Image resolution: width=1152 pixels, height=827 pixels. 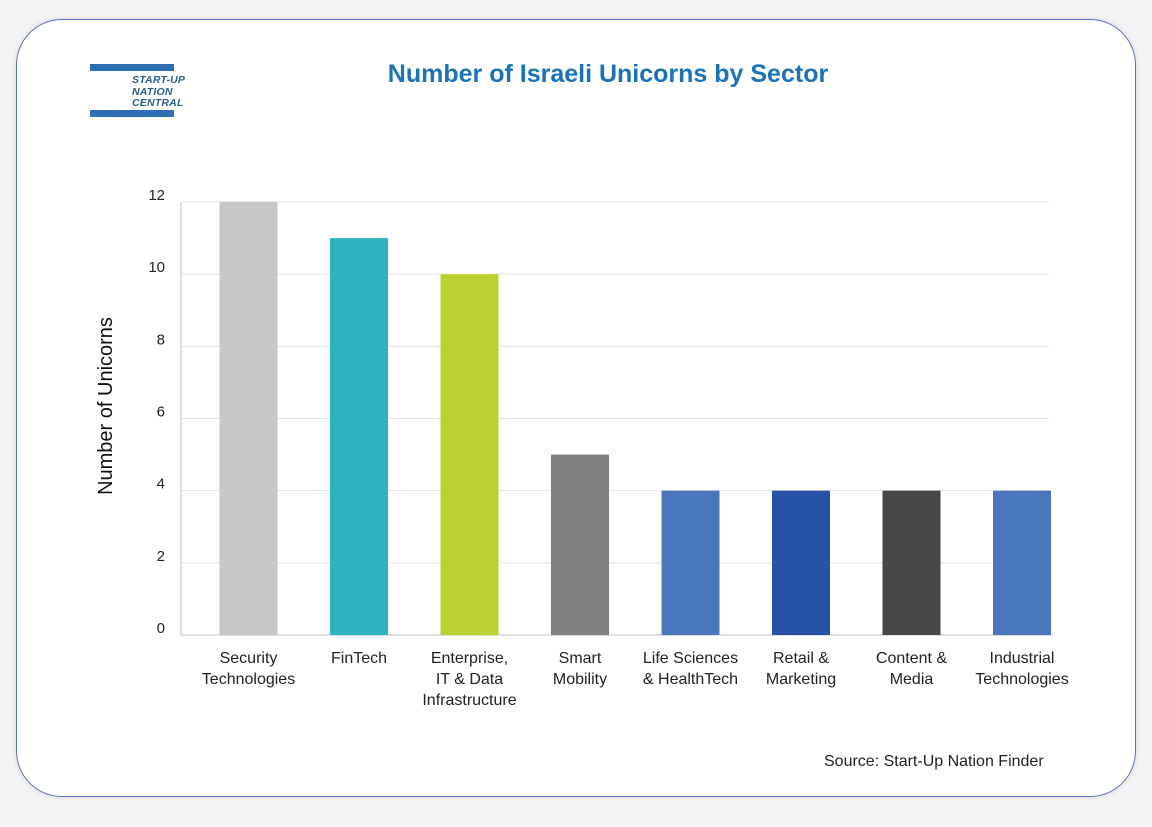 I want to click on y-tick-label: 0, so click(x=161, y=628).